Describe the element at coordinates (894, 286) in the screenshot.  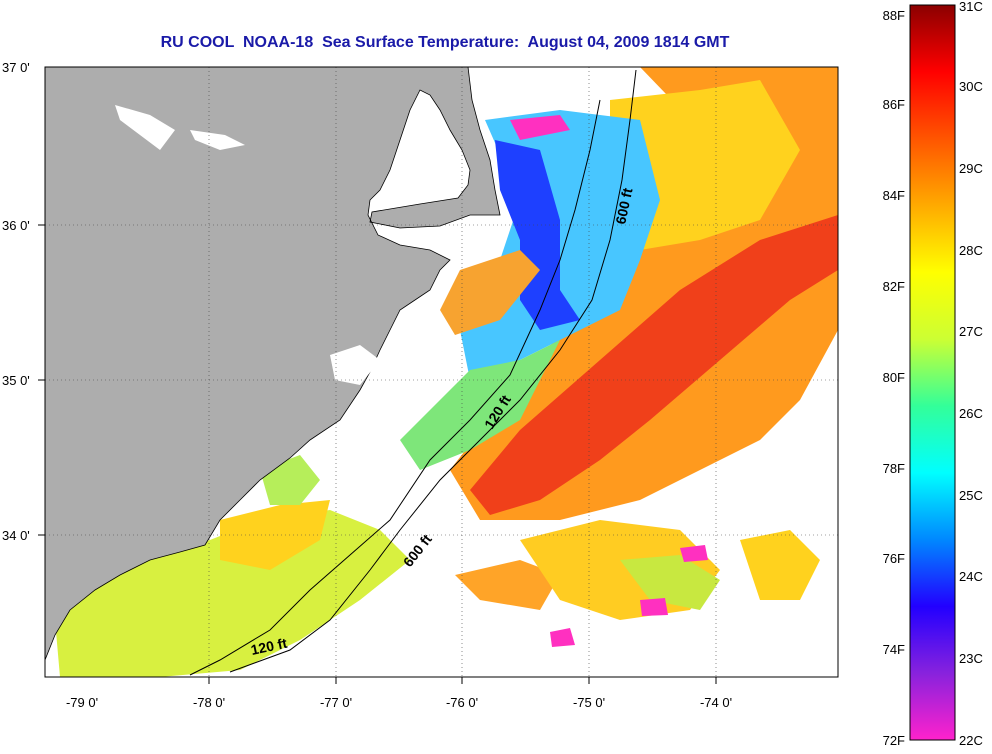
I see `colorbar-f-label-82: 82F` at that location.